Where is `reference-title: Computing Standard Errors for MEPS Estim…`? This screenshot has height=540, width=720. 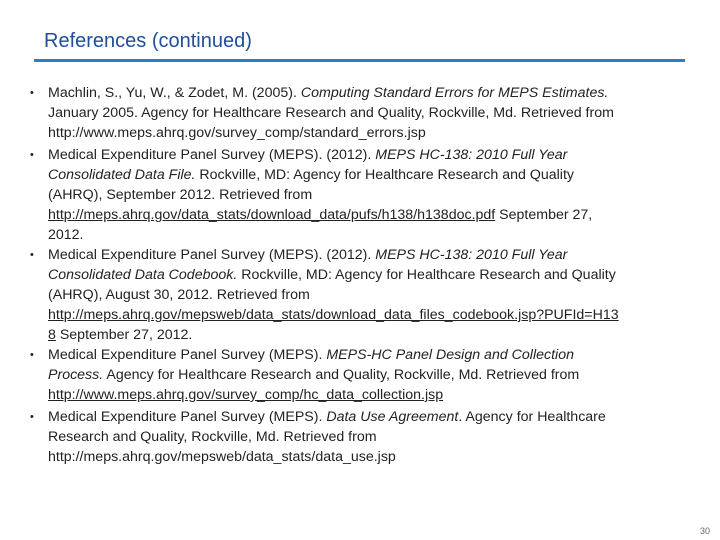
reference-title: Computing Standard Errors for MEPS Estim… is located at coordinates (454, 93).